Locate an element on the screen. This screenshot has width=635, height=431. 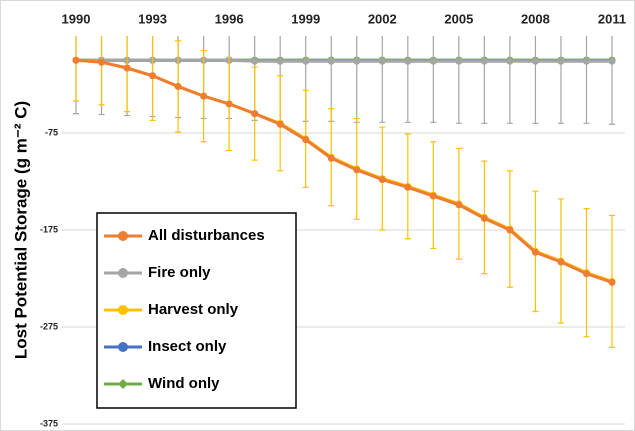
x-tick-label: 2008 is located at coordinates (535, 18).